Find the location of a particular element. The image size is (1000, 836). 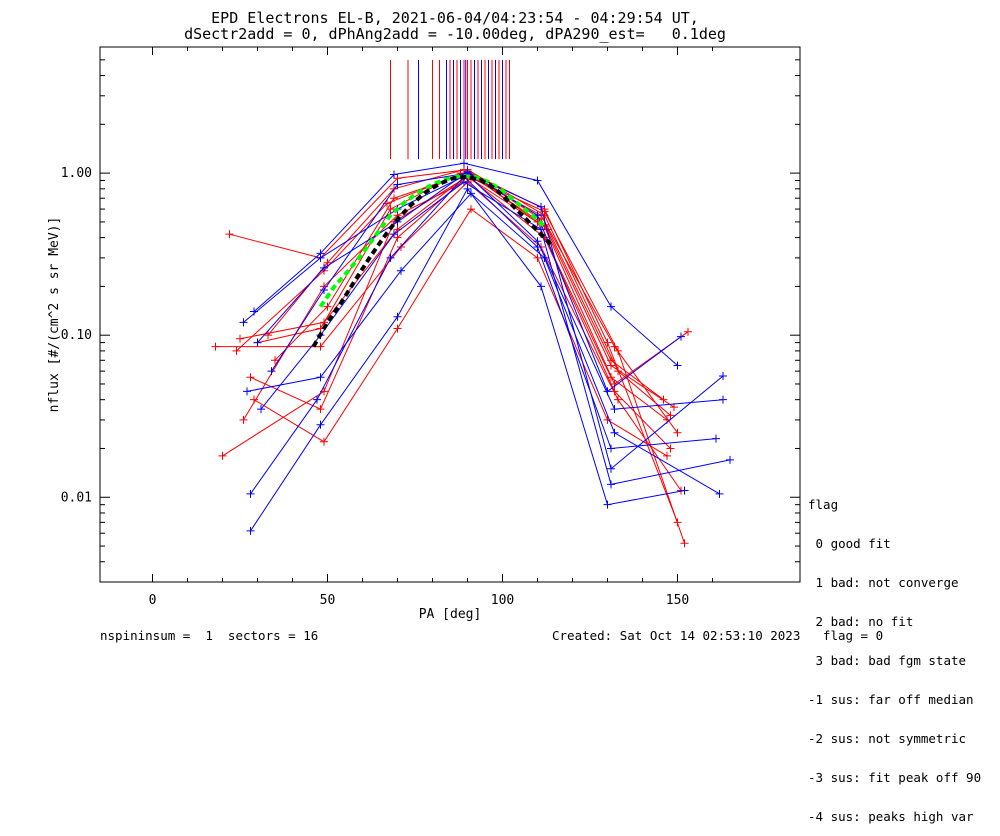

legend-header: flag is located at coordinates (823, 504).